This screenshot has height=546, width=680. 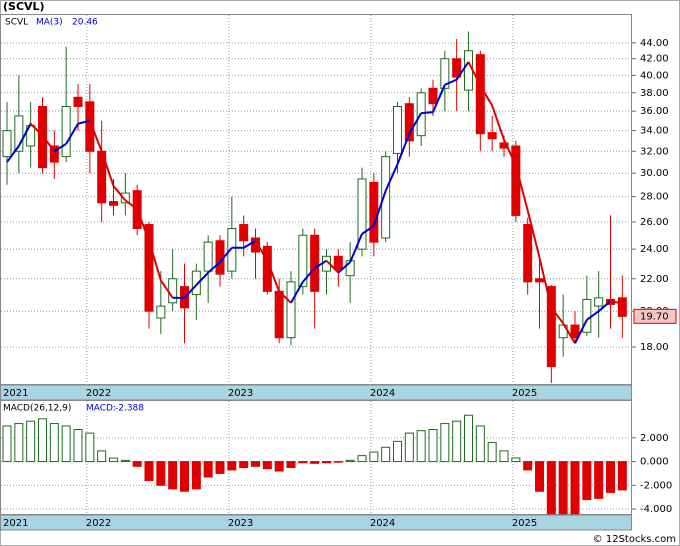 What do you see at coordinates (654, 249) in the screenshot?
I see `y-tick-label: 24.00` at bounding box center [654, 249].